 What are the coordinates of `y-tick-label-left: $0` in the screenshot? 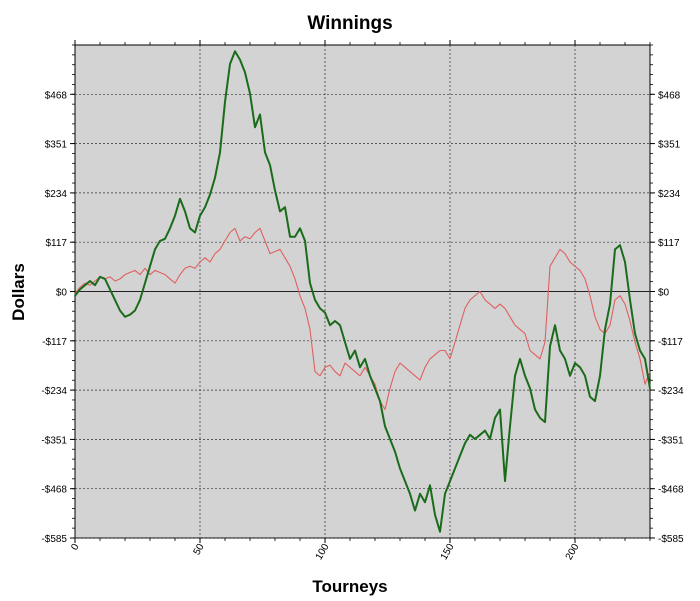 It's located at (62, 293).